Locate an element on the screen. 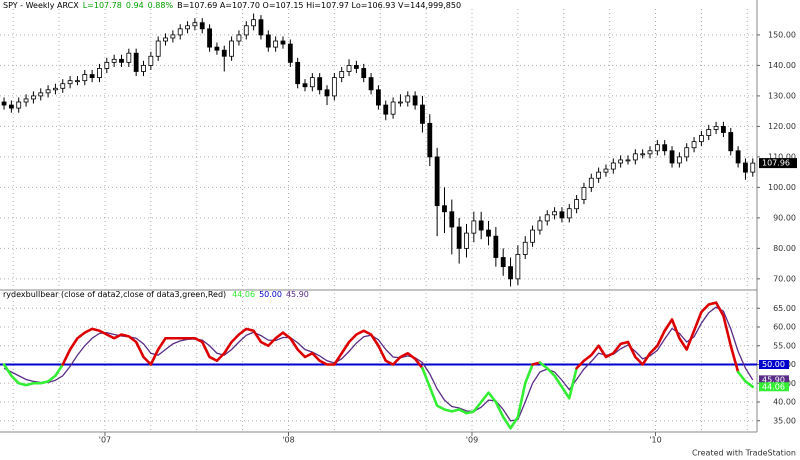  y-tick-label: 40.00 is located at coordinates (784, 402).